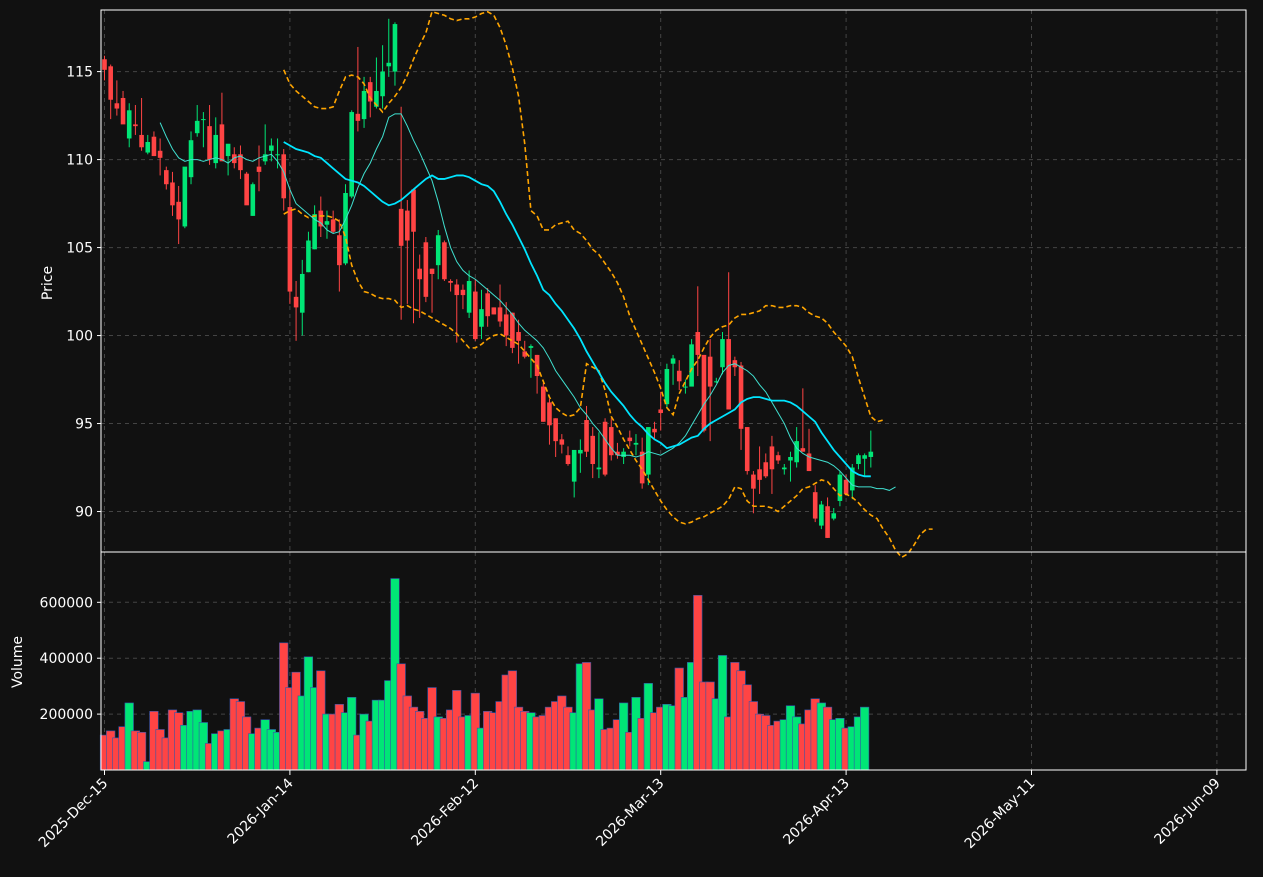 The width and height of the screenshot is (1263, 877). I want to click on volume-y-tick-label: 600000, so click(66, 603).